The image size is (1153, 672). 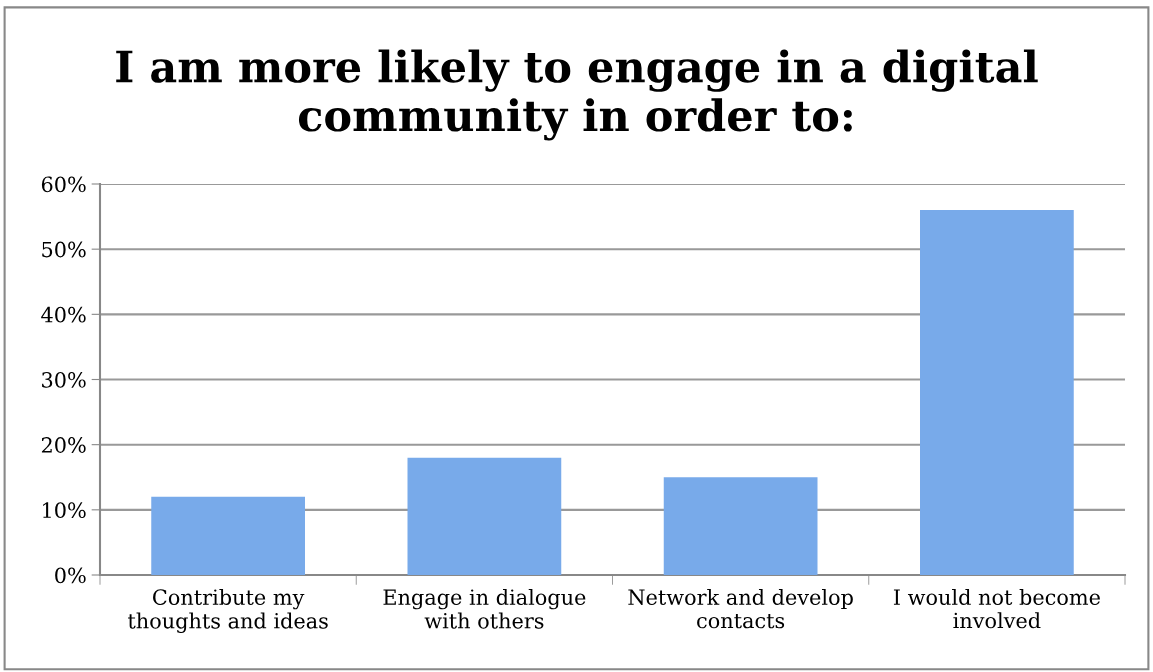 What do you see at coordinates (63, 314) in the screenshot?
I see `y-tick-label: 40%` at bounding box center [63, 314].